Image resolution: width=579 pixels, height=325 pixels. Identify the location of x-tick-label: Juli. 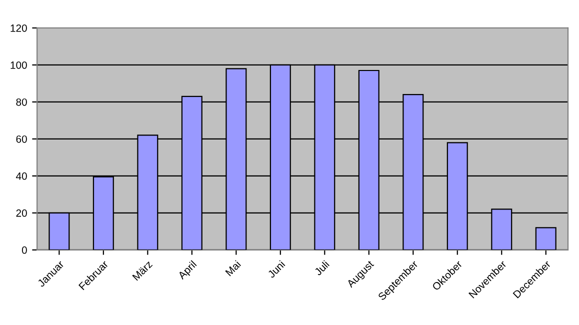
(322, 268).